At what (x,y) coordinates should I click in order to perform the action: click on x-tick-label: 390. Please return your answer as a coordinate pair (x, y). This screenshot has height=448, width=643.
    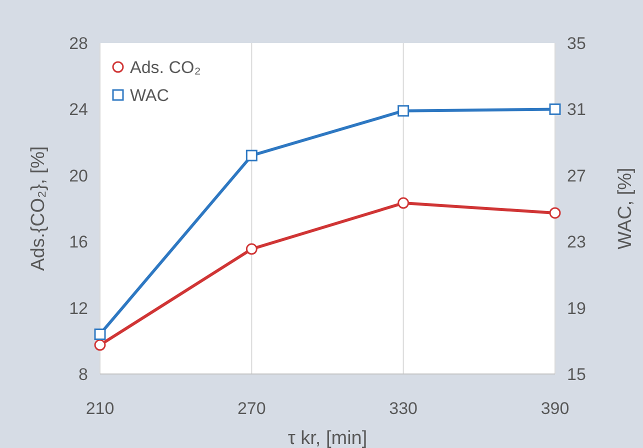
    Looking at the image, I should click on (555, 408).